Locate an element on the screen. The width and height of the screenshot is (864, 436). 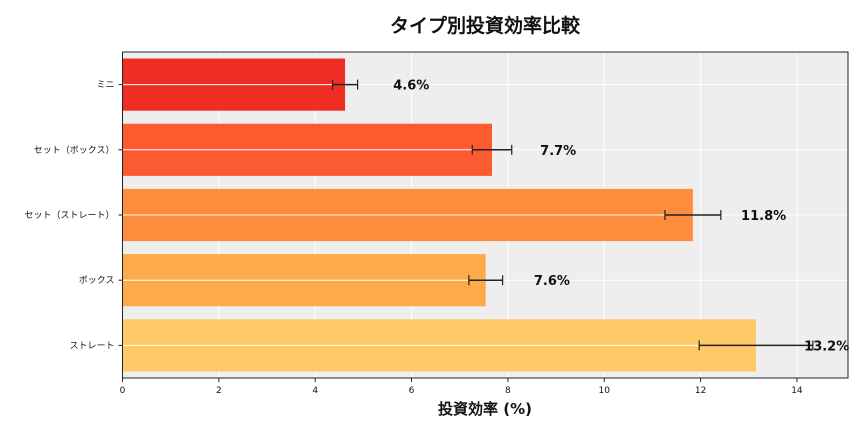
y-tick-label: ストレート is located at coordinates (91, 346).